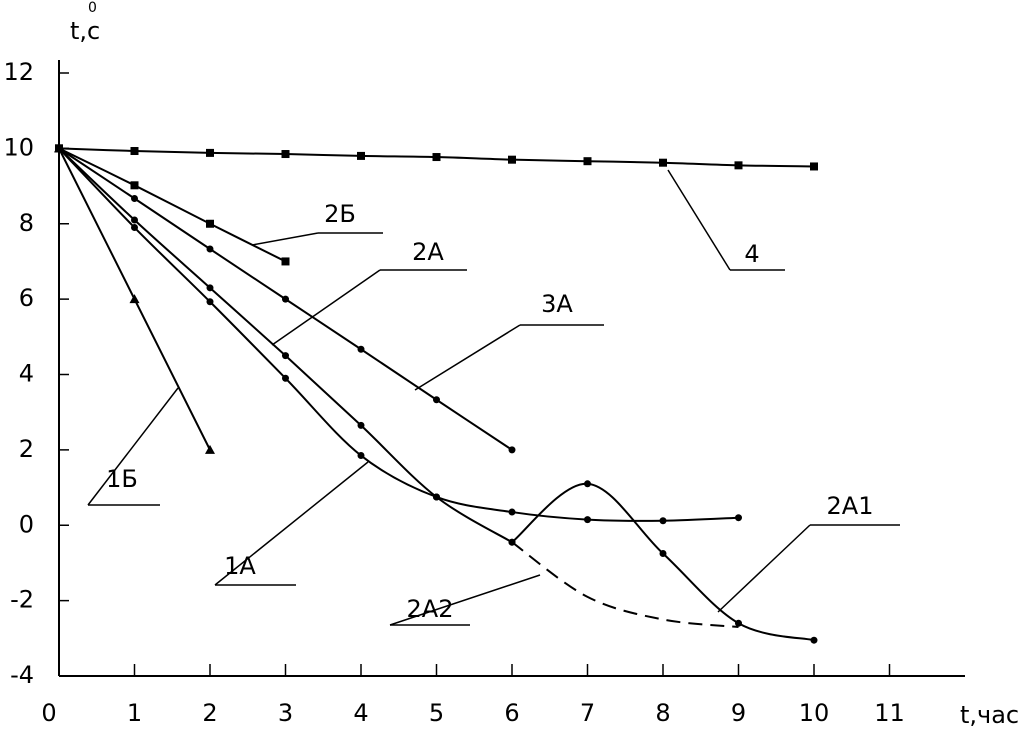 The height and width of the screenshot is (737, 1034). I want to click on y-tick-label: 0, so click(26, 524).